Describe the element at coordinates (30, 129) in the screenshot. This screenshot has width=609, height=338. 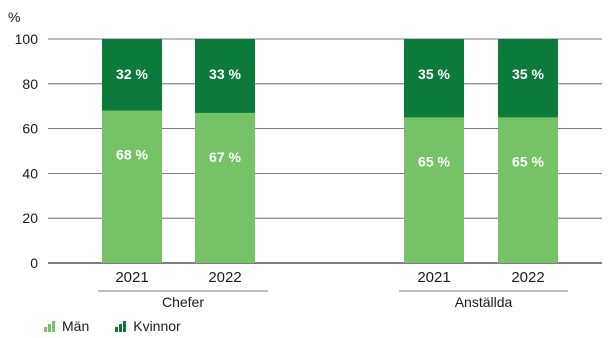
I see `y-tick-label: 60` at that location.